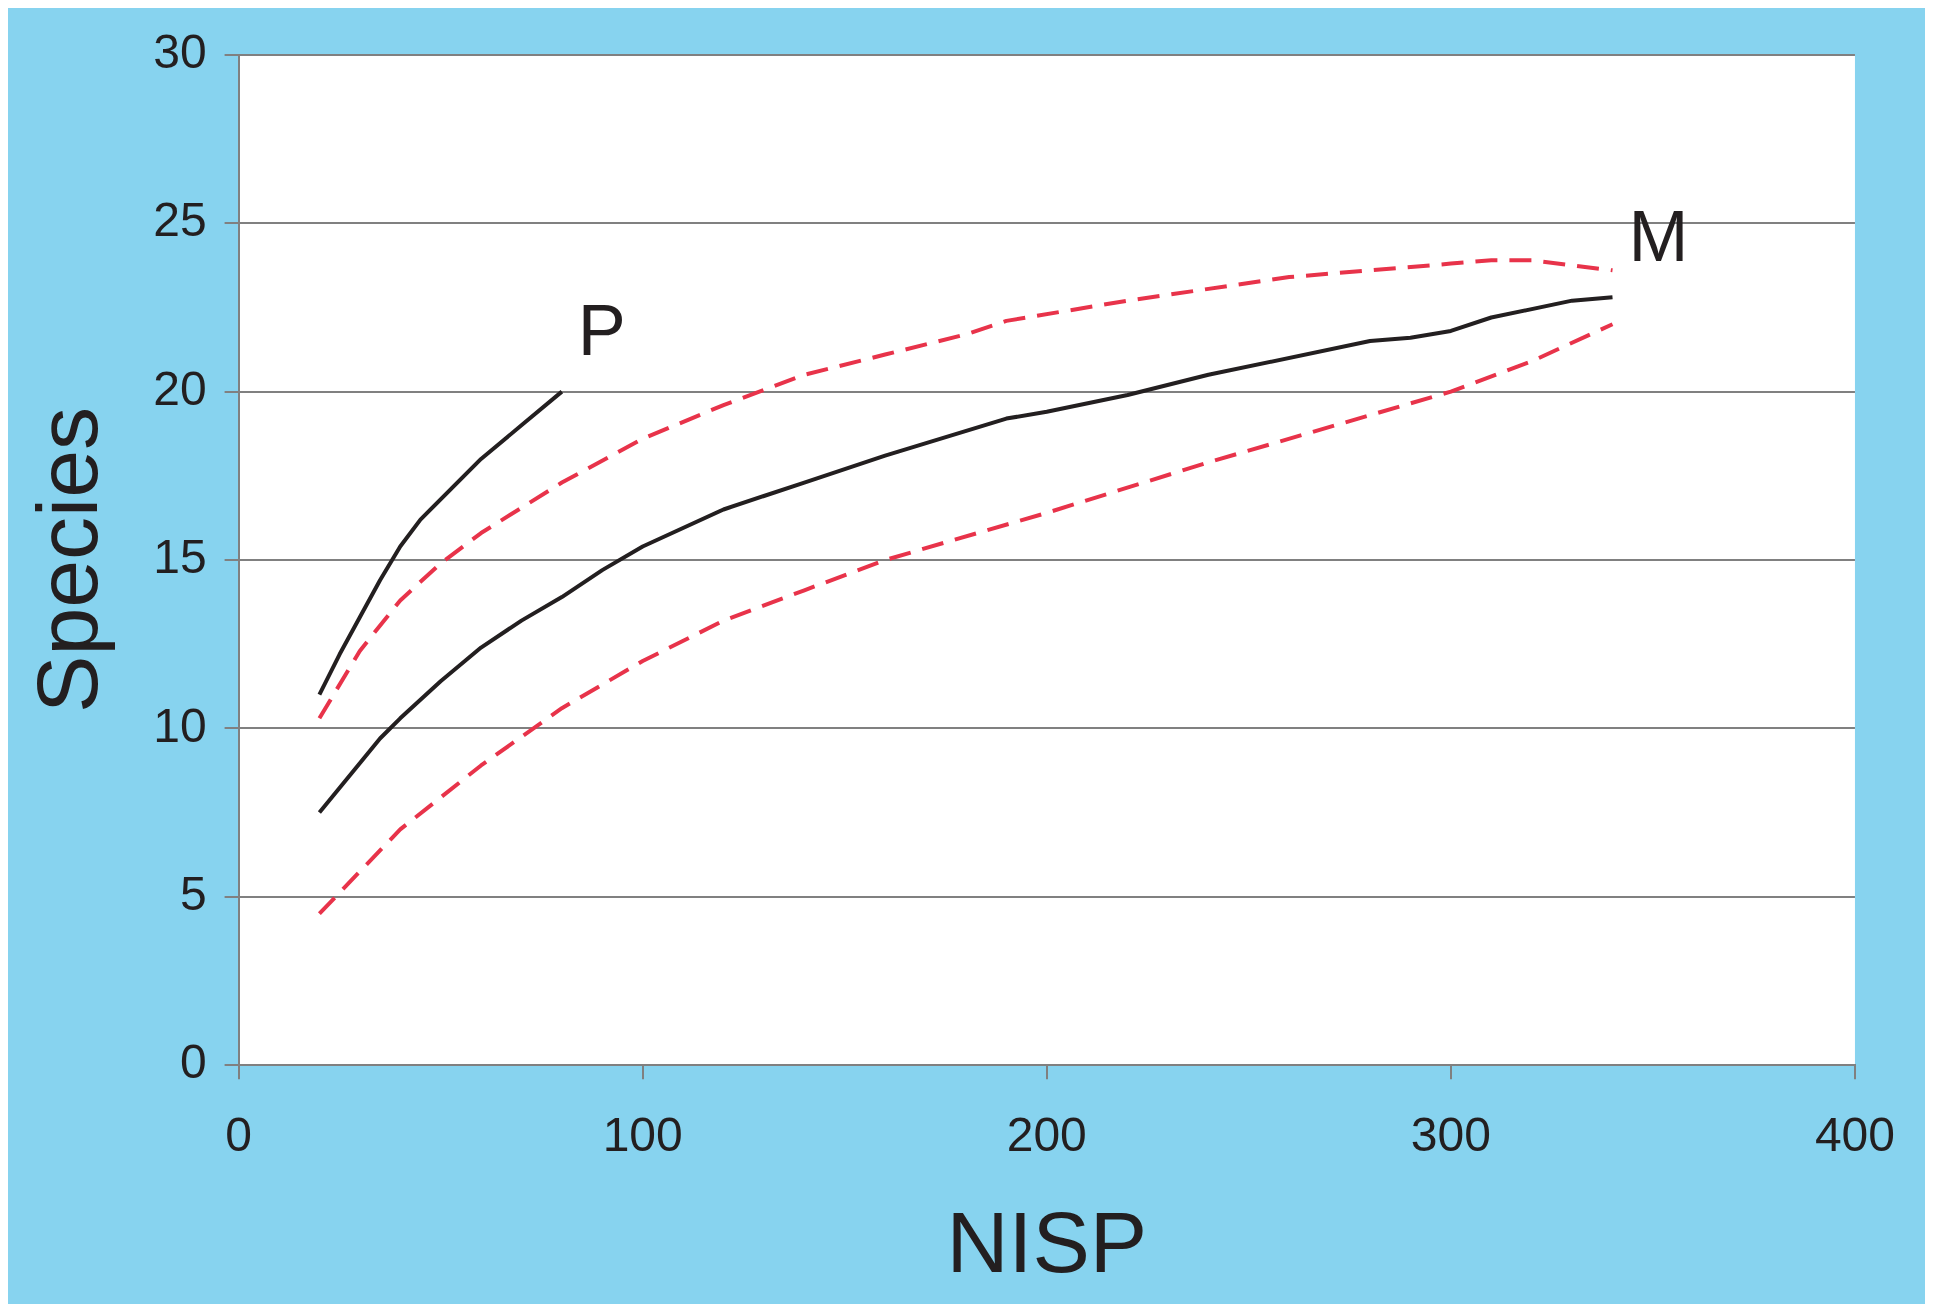  What do you see at coordinates (67, 560) in the screenshot?
I see `y-axis-title: Species` at bounding box center [67, 560].